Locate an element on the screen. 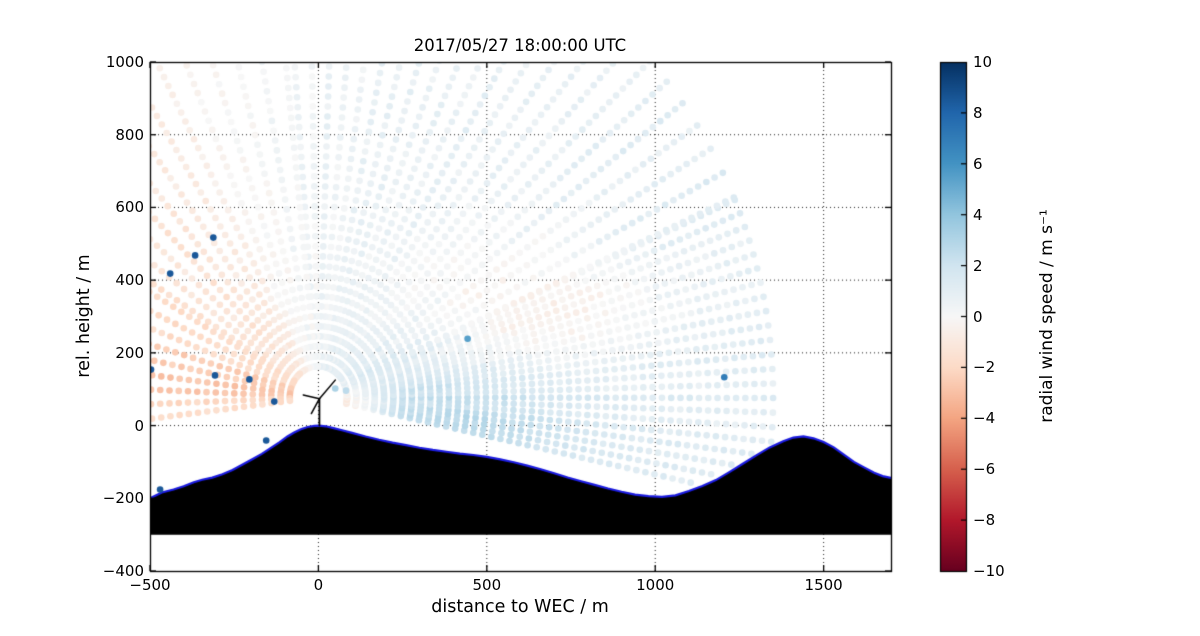 The width and height of the screenshot is (1200, 636). y-tick-label: 0 is located at coordinates (139, 425).